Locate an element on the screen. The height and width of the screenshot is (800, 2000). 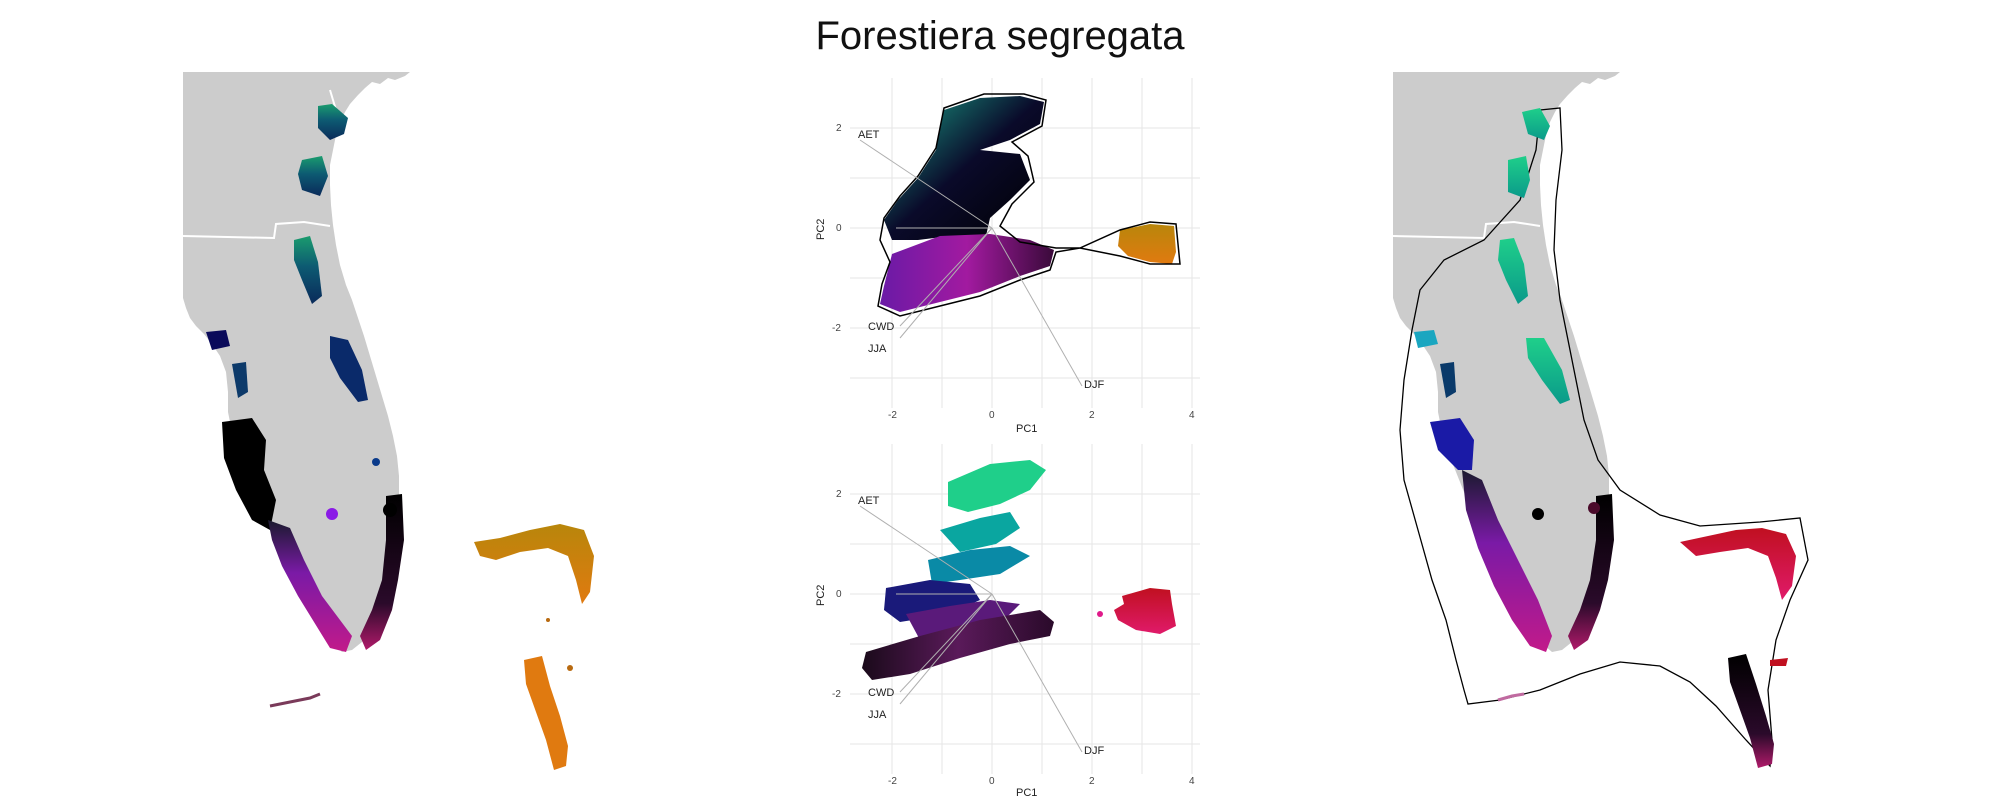
figure-title: Forestiera segregata is located at coordinates (1000, 36).